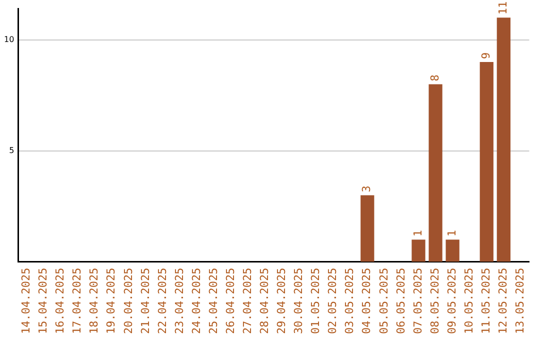 The image size is (540, 340). What do you see at coordinates (11, 150) in the screenshot?
I see `y-tick-label: 5` at bounding box center [11, 150].